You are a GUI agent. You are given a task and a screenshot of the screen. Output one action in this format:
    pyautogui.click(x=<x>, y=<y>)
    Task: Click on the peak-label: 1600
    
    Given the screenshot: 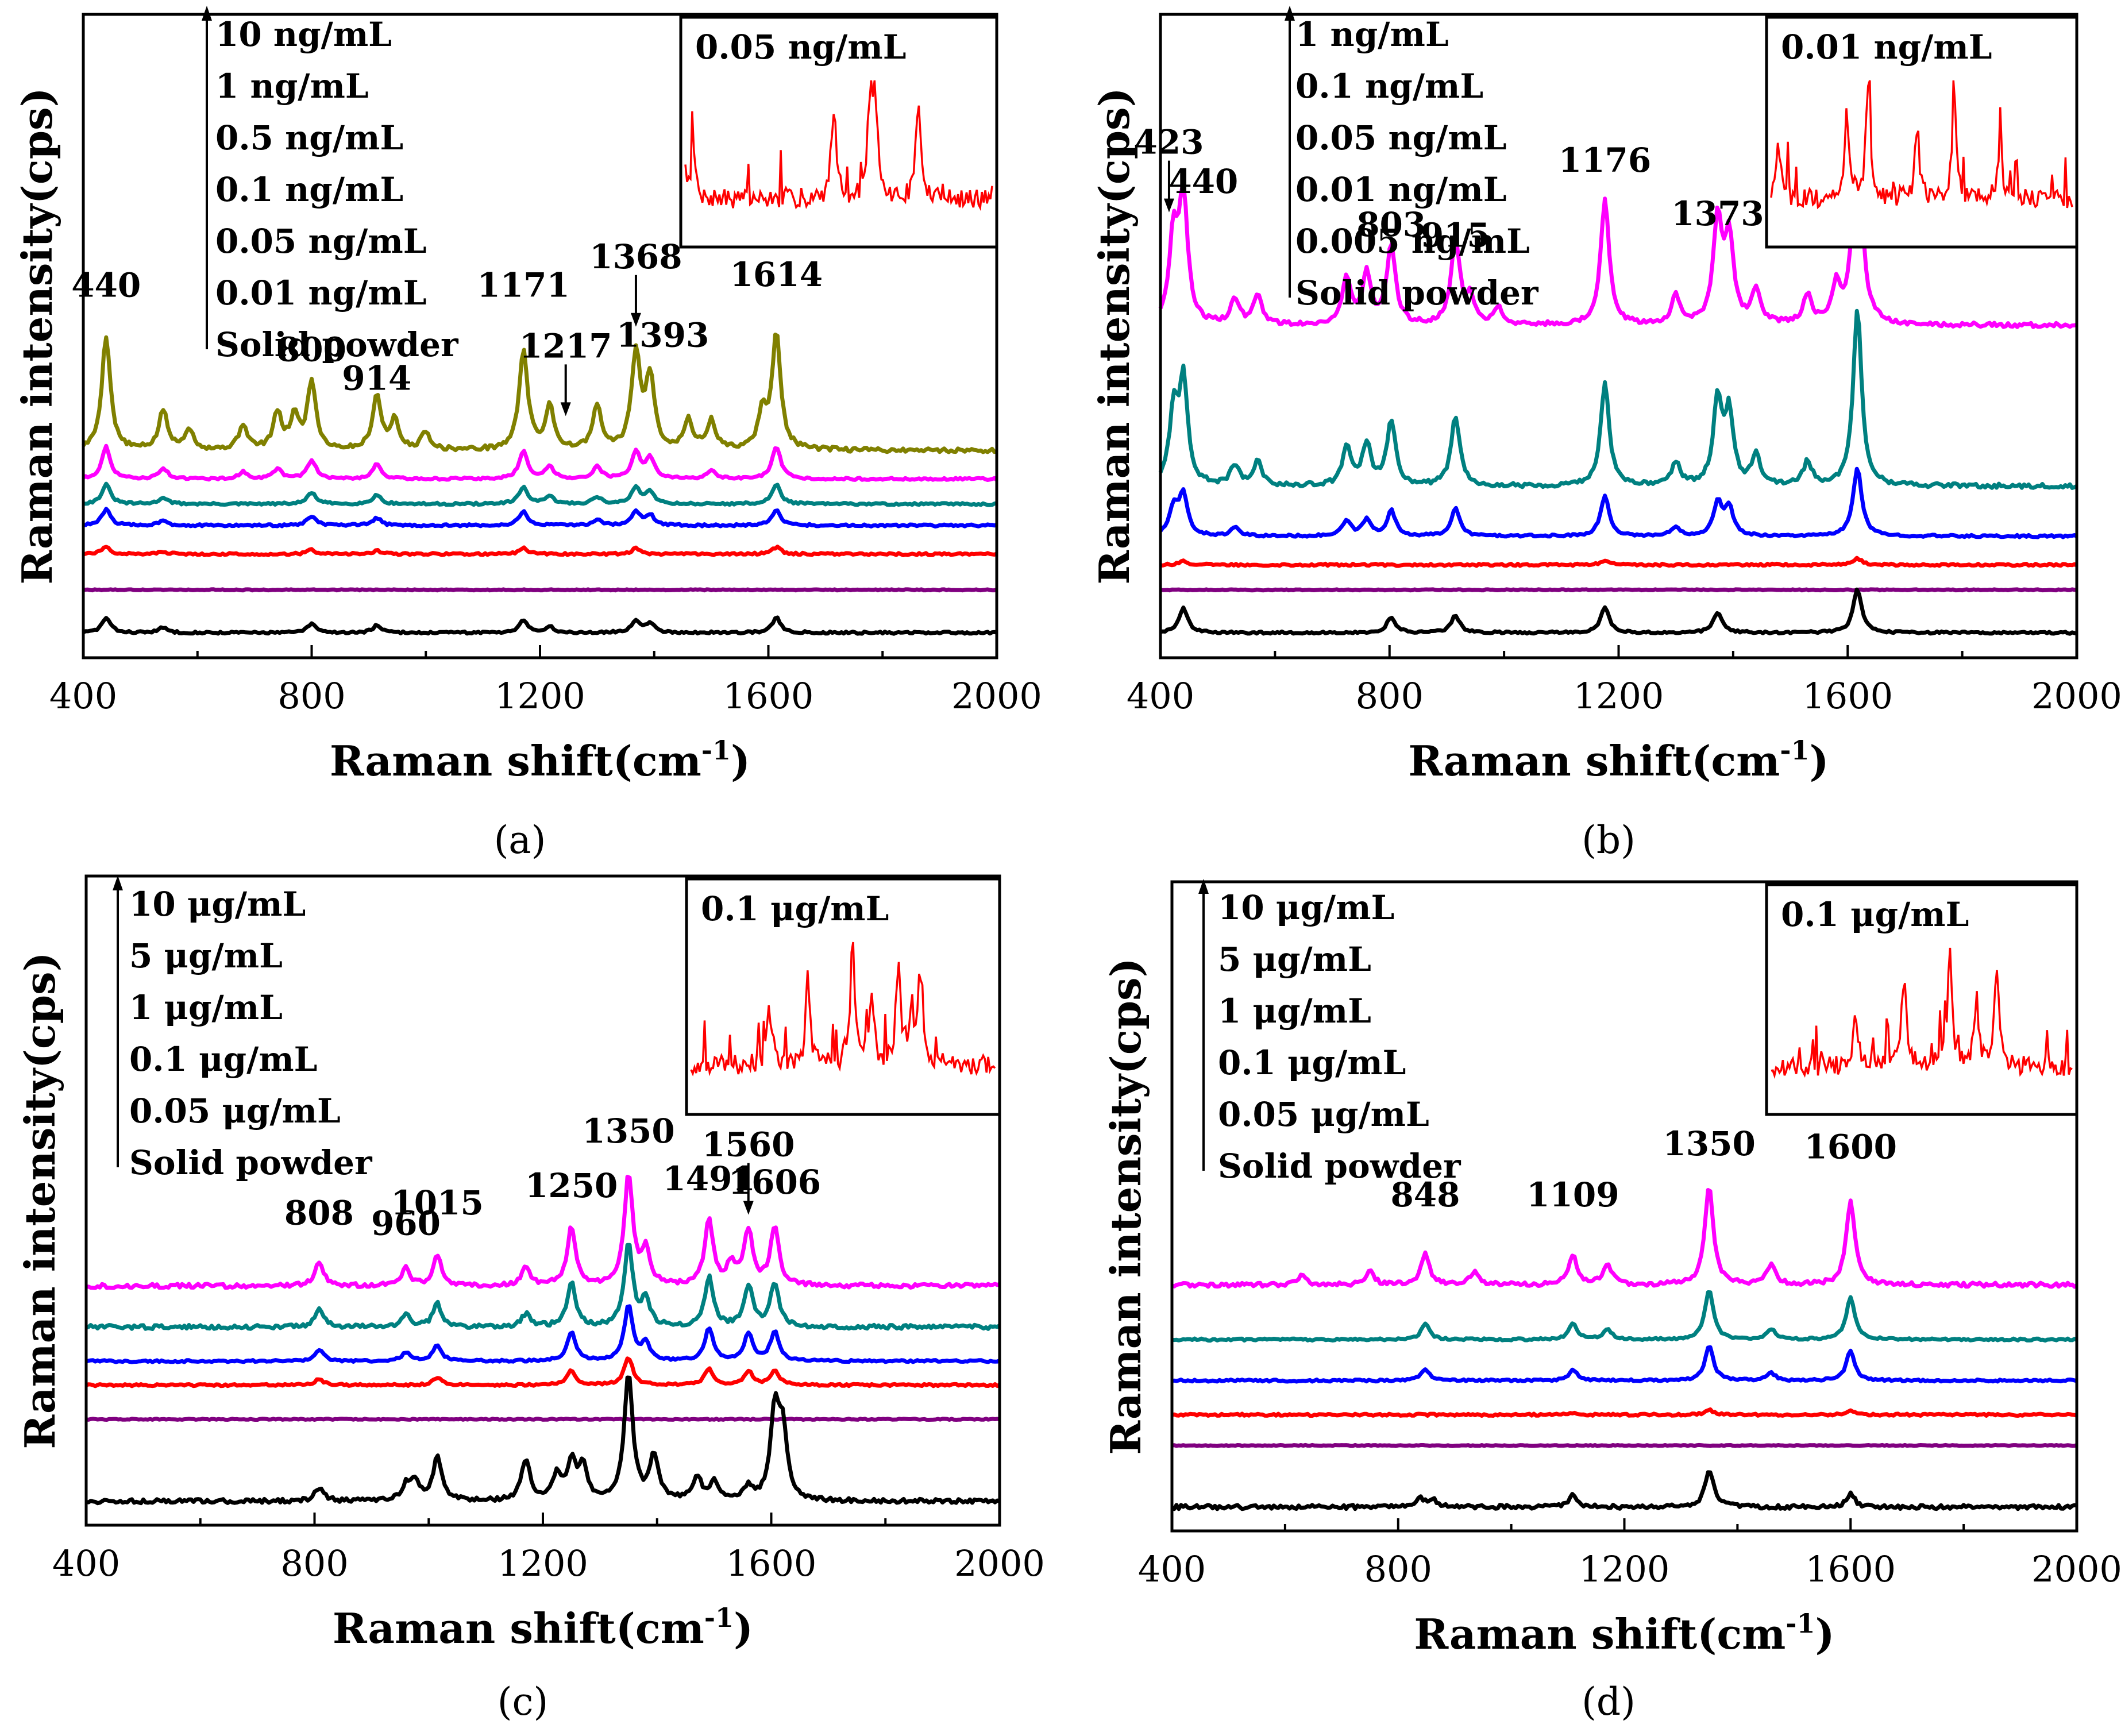 What is the action you would take?
    pyautogui.click(x=1850, y=1147)
    